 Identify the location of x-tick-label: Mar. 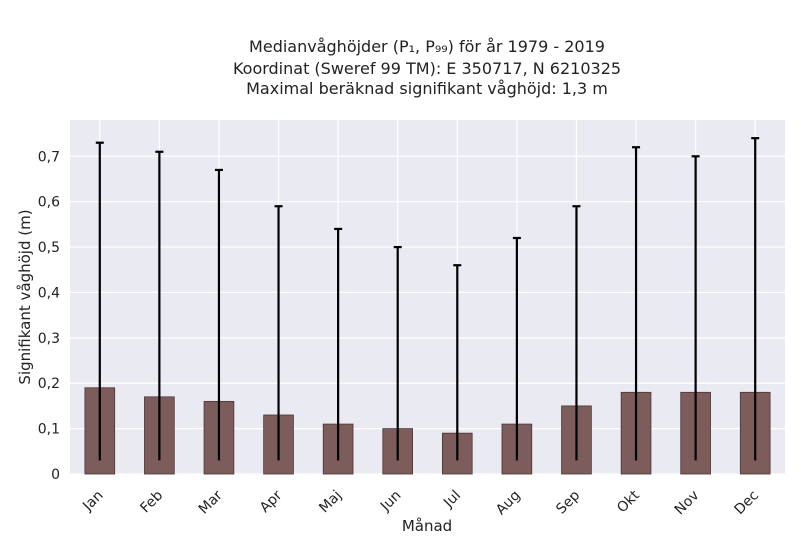
(211, 502).